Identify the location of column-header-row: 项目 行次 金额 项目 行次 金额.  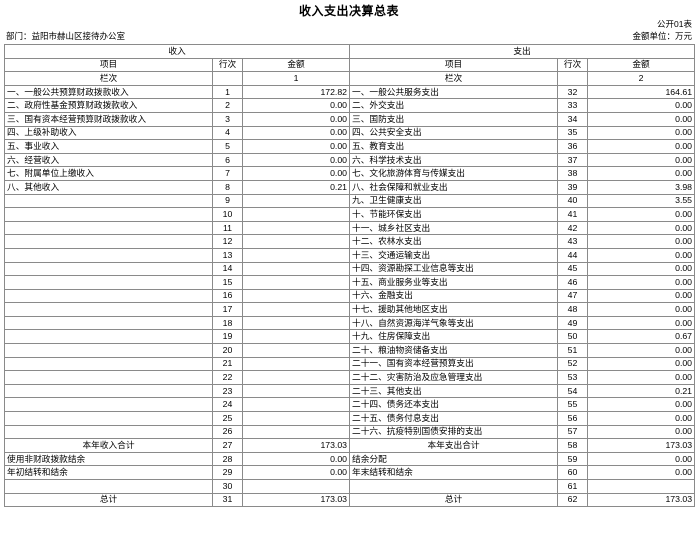
(350, 65).